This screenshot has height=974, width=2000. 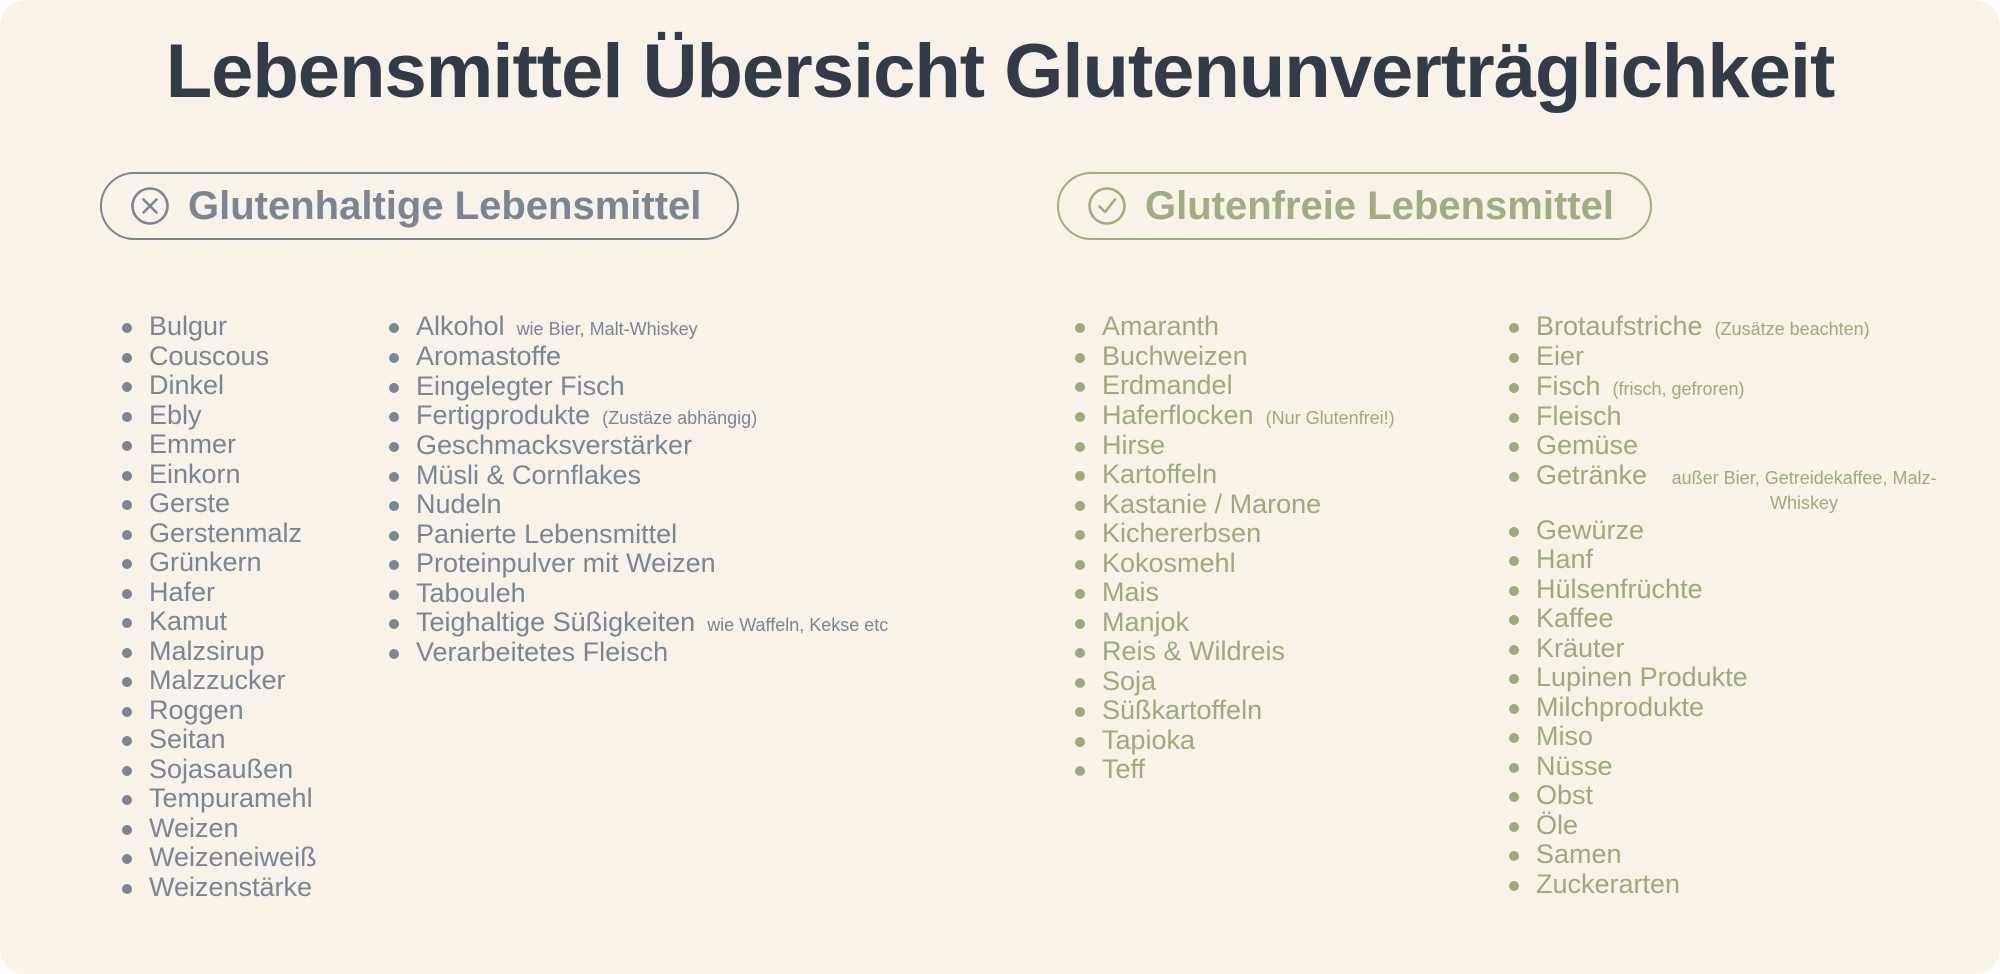 I want to click on item-label: Tabouleh, so click(x=471, y=592).